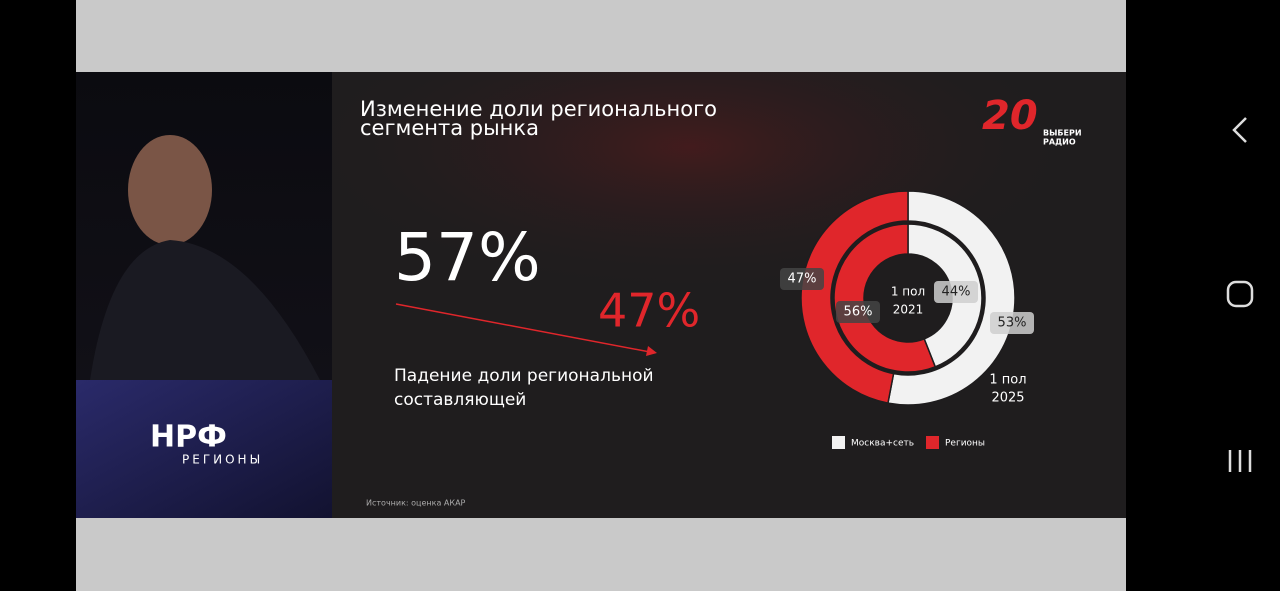 This screenshot has width=1280, height=591. Describe the element at coordinates (1240, 461) in the screenshot. I see `nav-recent` at that location.